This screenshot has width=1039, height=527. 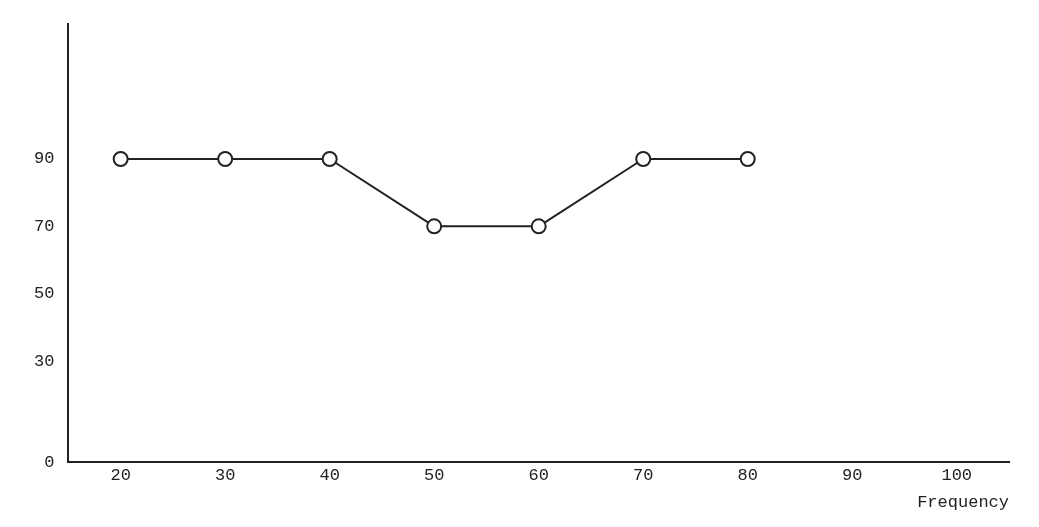 What do you see at coordinates (120, 475) in the screenshot?
I see `x-tick-label: 20` at bounding box center [120, 475].